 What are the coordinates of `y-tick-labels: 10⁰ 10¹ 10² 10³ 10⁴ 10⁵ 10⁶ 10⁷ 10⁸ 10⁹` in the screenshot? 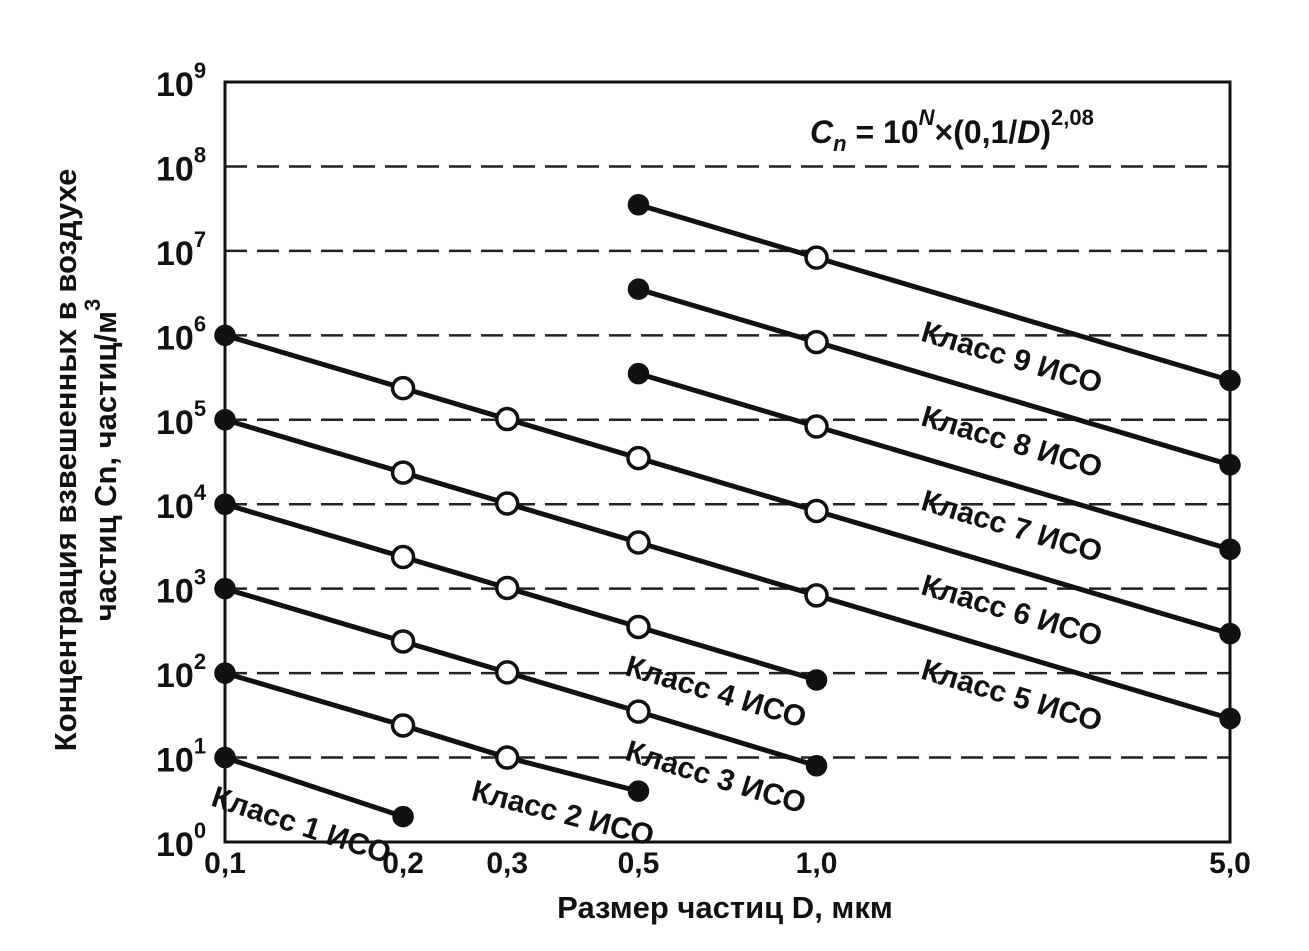 It's located at (181, 461).